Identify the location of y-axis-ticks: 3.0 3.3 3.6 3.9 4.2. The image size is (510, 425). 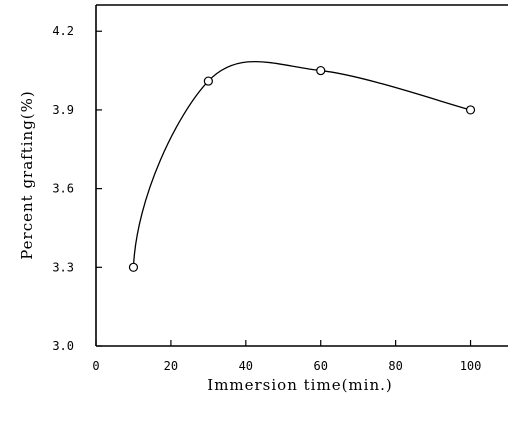
(77, 188).